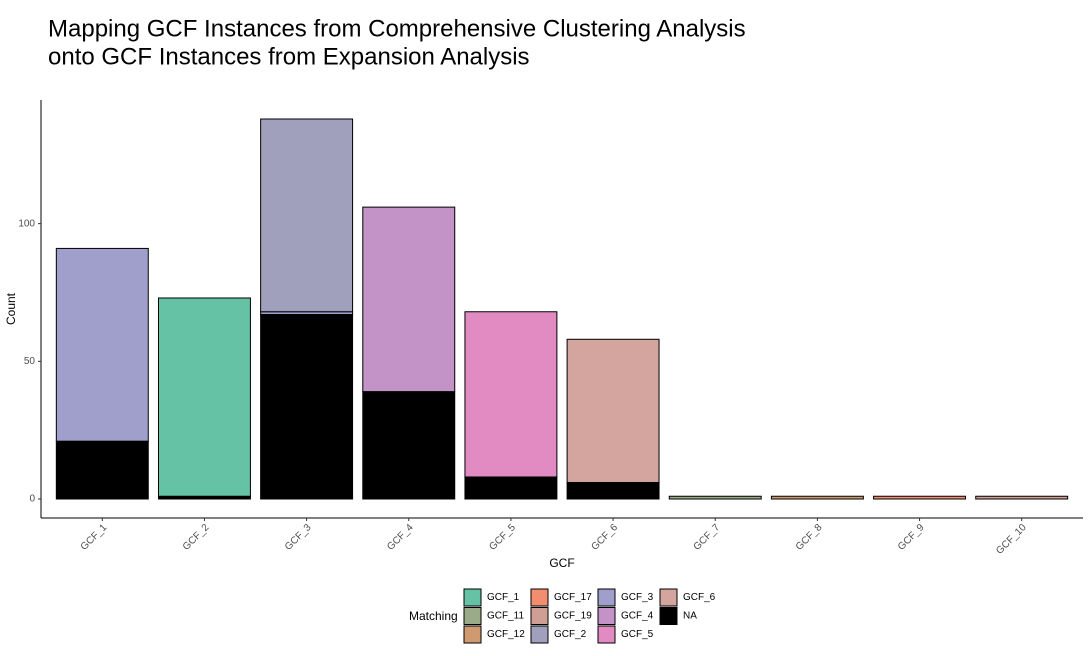 The width and height of the screenshot is (1090, 656). I want to click on legend-label: GCF_11, so click(505, 616).